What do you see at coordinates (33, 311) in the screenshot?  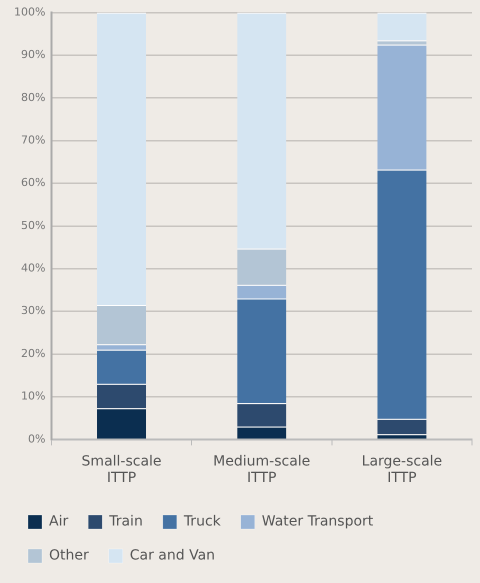 I see `y-tick-label: 30%` at bounding box center [33, 311].